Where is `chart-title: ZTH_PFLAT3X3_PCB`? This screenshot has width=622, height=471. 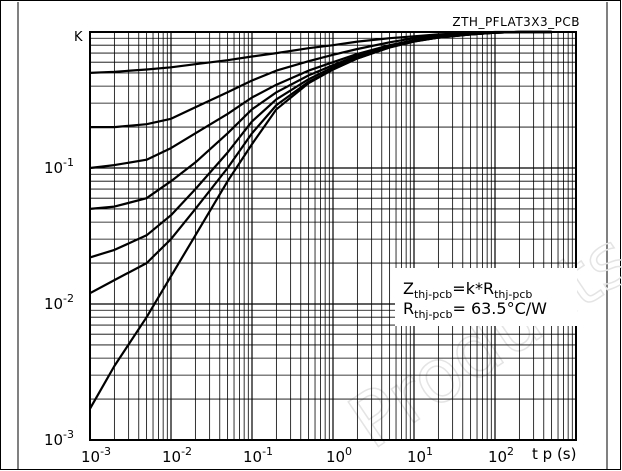
chart-title: ZTH_PFLAT3X3_PCB is located at coordinates (516, 22).